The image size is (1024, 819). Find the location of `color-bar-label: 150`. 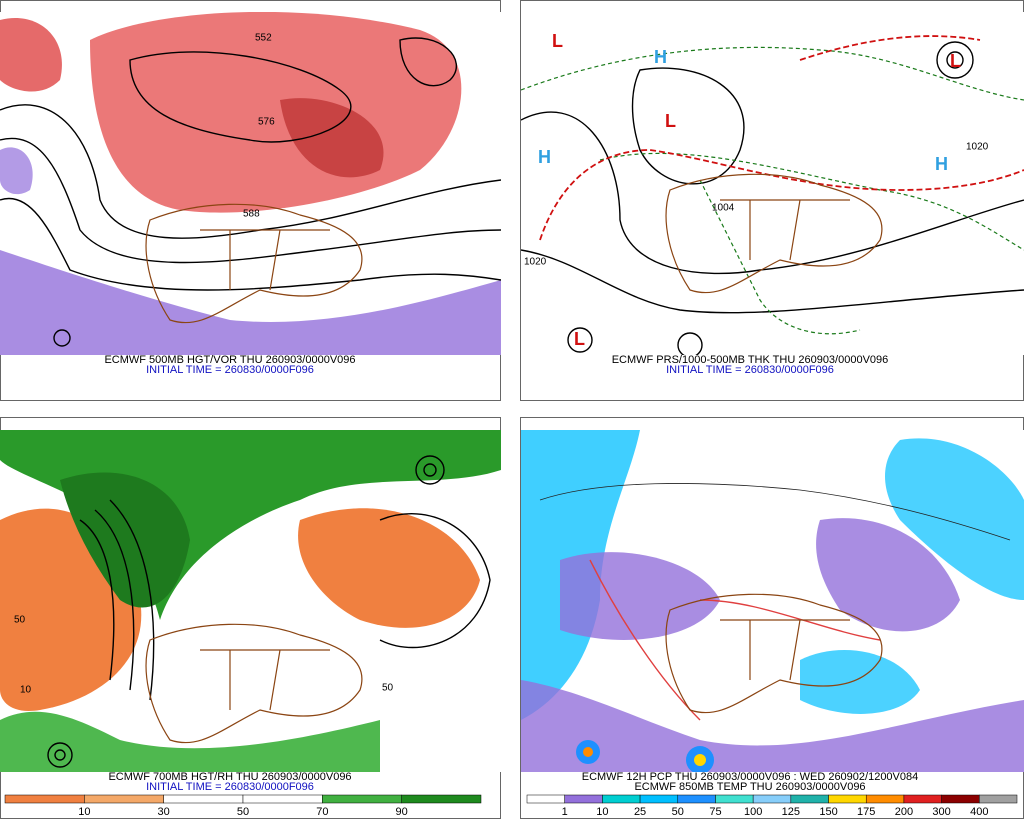

color-bar-label: 150 is located at coordinates (828, 812).